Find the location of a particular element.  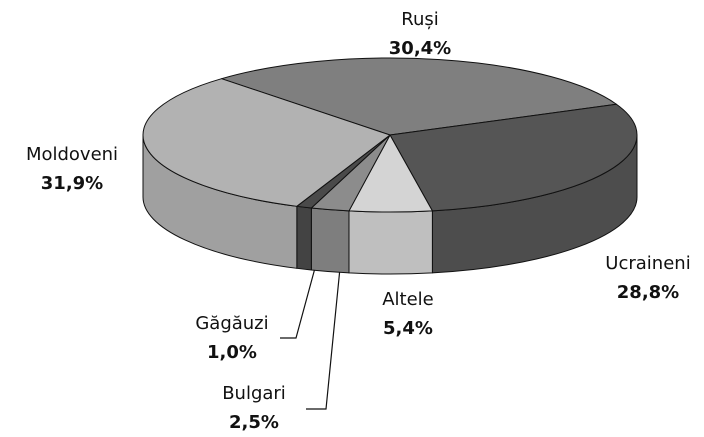

slice-label: Ruși is located at coordinates (420, 19).